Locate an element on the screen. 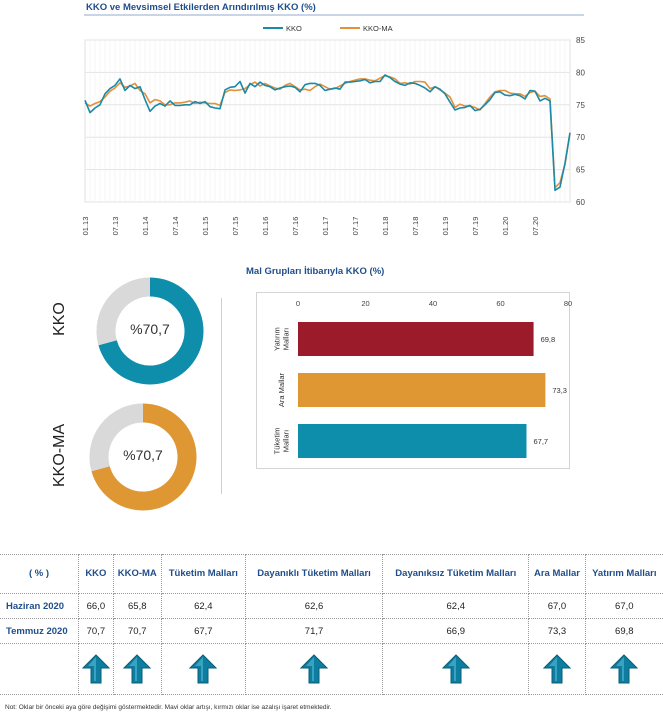 This screenshot has width=663, height=720. table-cell: 66,0 is located at coordinates (96, 606).